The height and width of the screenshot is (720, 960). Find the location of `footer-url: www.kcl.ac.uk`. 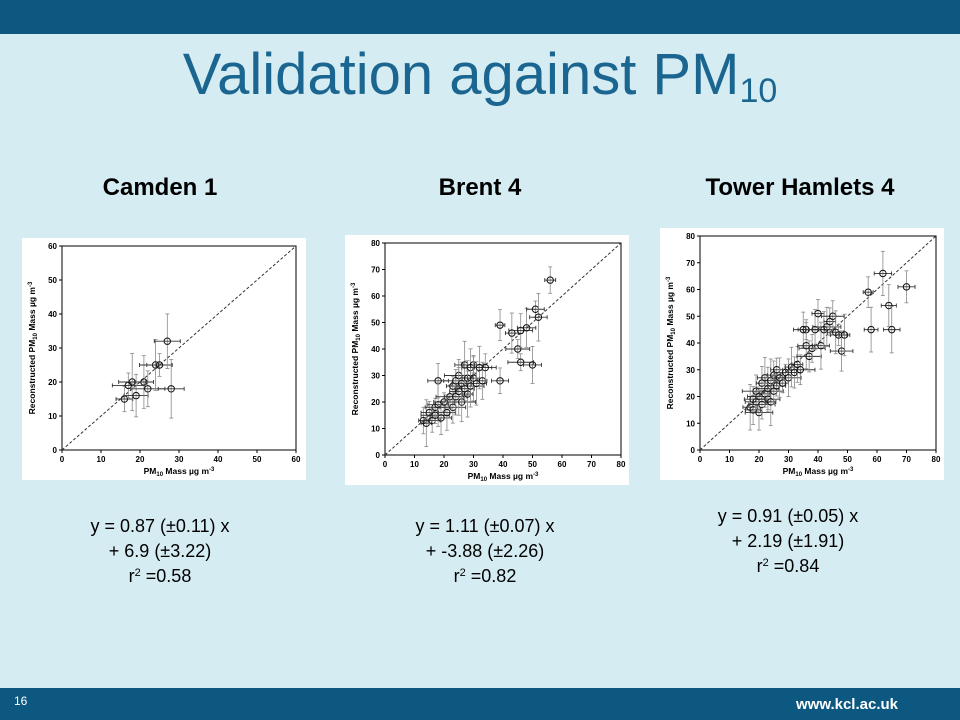

footer-url: www.kcl.ac.uk is located at coordinates (847, 704).